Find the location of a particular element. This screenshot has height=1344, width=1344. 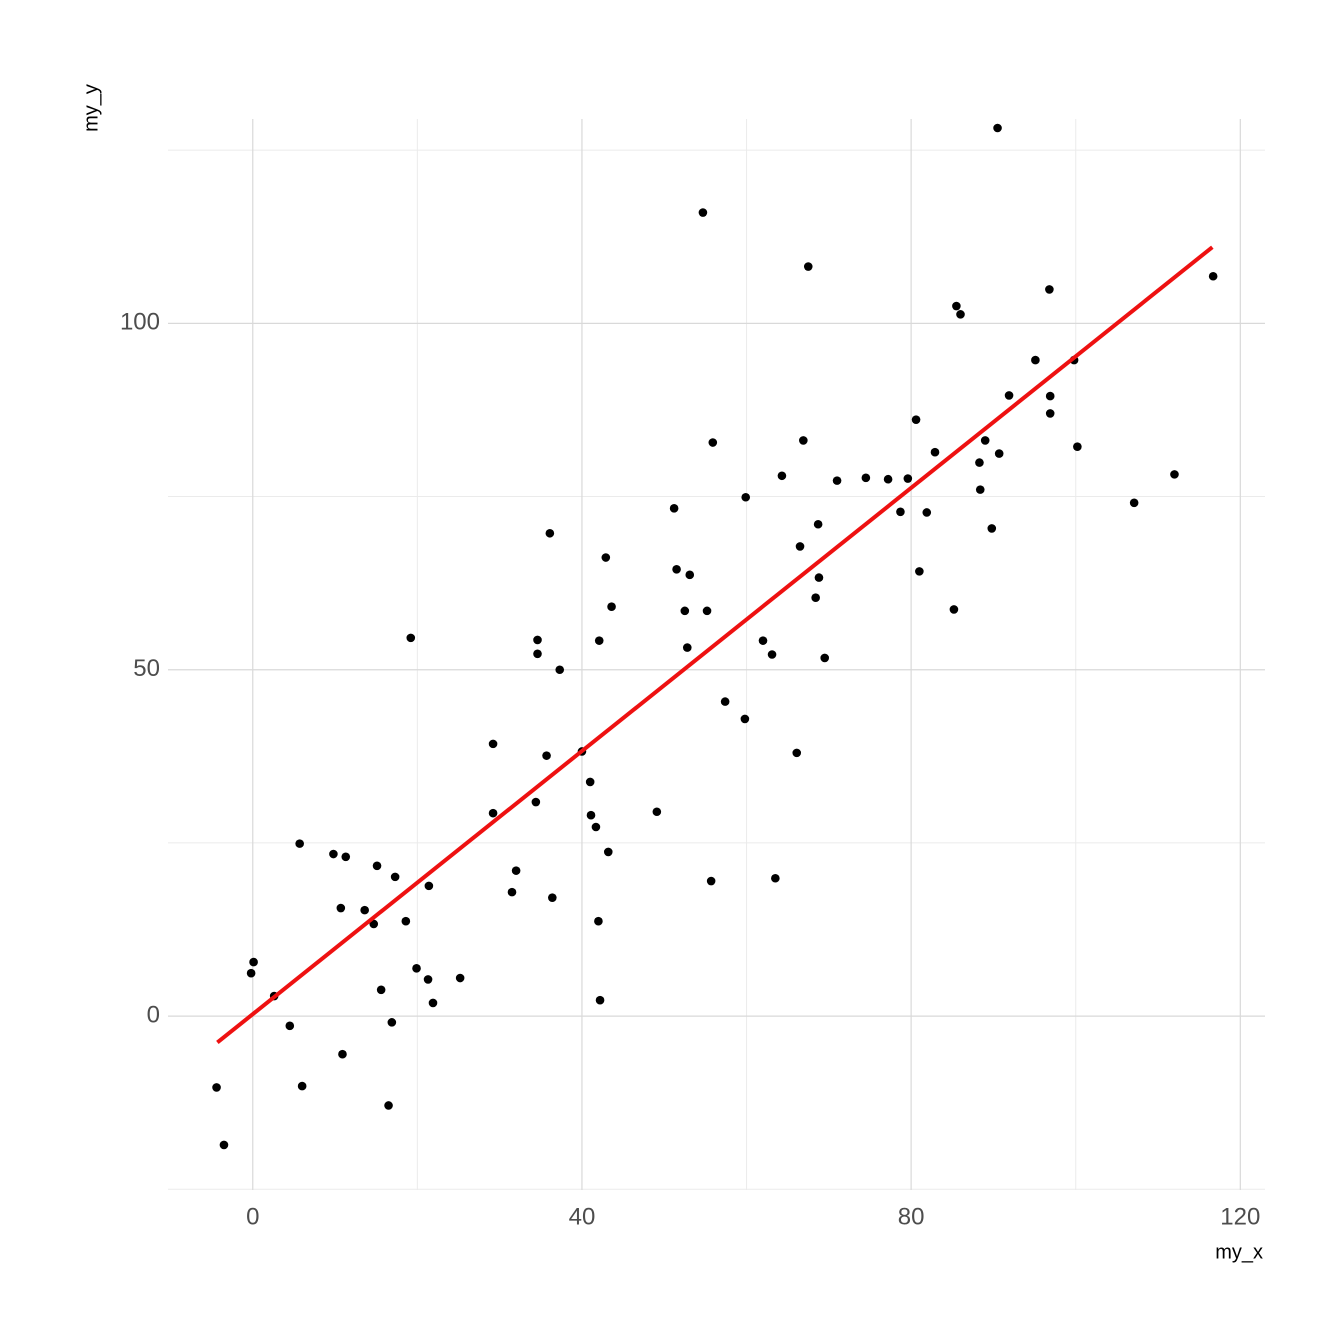

x-tick-label: 80 is located at coordinates (911, 1216).